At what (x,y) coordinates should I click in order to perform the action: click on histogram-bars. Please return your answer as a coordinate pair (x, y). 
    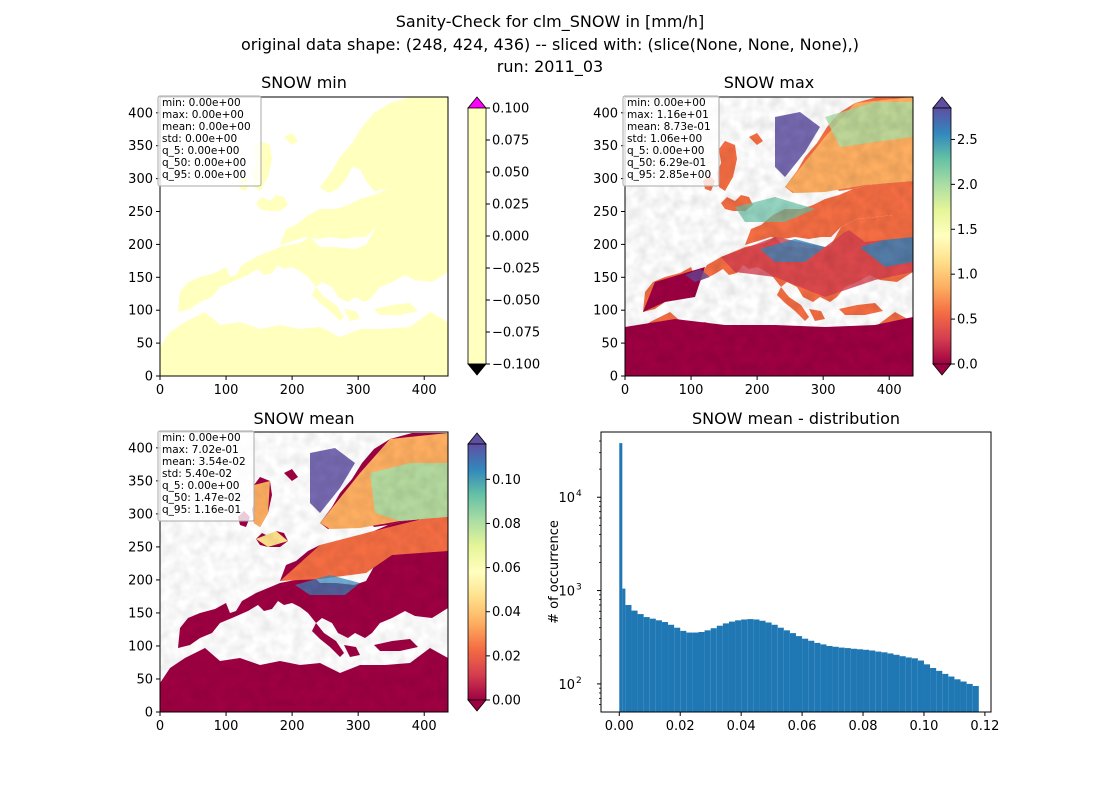
    Looking at the image, I should click on (799, 577).